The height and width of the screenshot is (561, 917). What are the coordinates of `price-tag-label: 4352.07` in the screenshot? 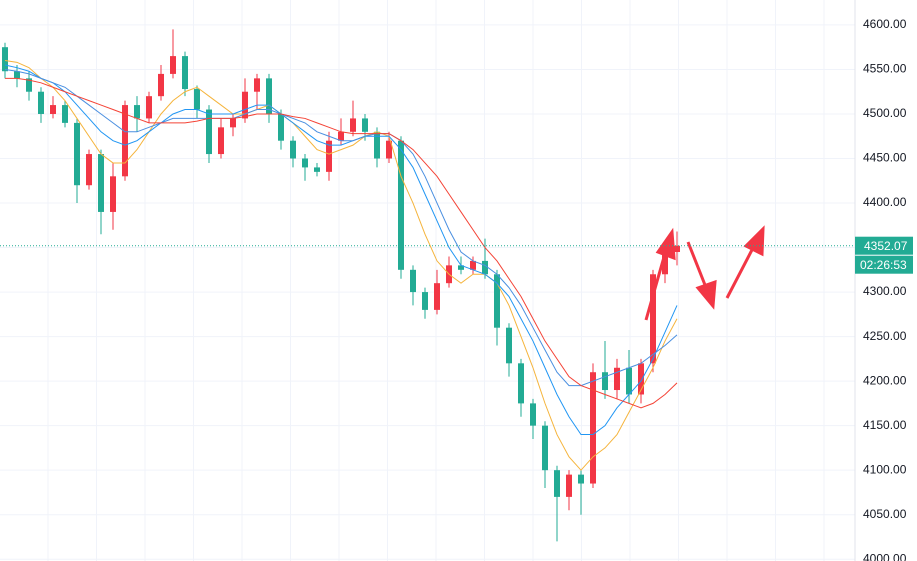 It's located at (886, 246).